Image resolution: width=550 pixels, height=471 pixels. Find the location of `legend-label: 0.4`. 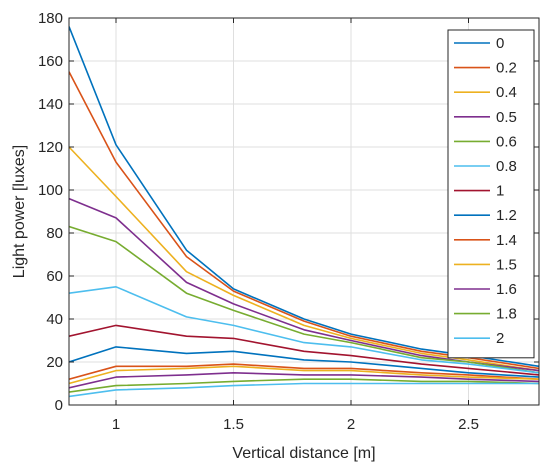

legend-label: 0.4 is located at coordinates (506, 92).